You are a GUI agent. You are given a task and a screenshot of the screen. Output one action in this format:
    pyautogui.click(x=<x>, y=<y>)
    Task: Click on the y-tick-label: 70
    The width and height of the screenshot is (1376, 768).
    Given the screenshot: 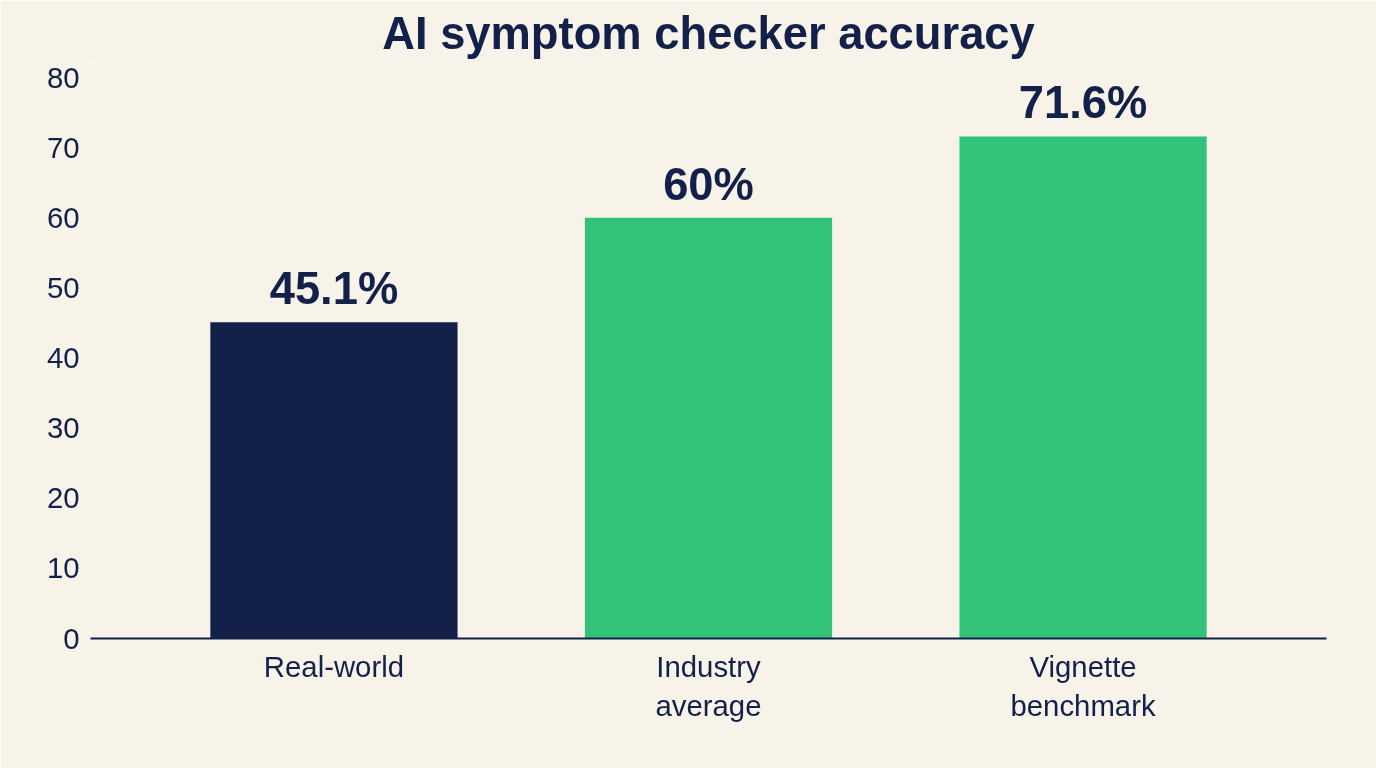 What is the action you would take?
    pyautogui.click(x=63, y=147)
    